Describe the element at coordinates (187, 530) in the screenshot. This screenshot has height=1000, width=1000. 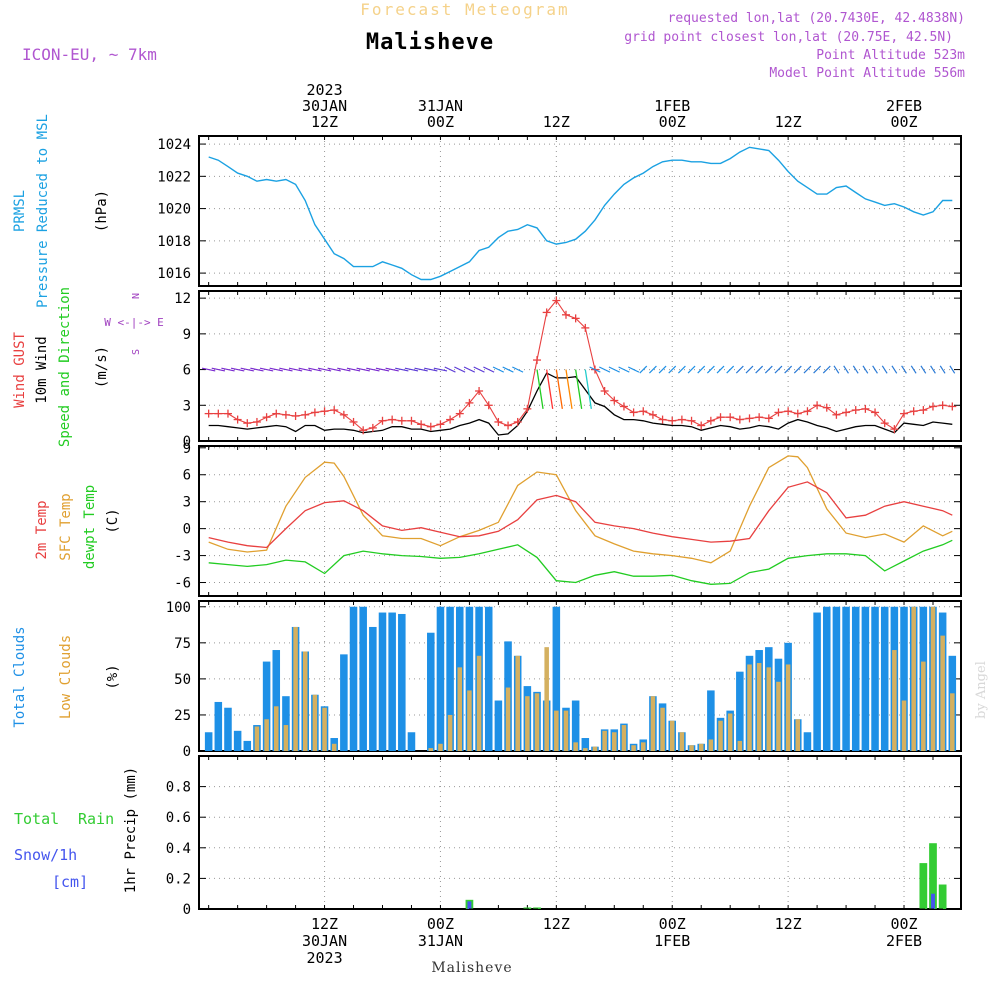
I see `y-tick-label: 0` at that location.